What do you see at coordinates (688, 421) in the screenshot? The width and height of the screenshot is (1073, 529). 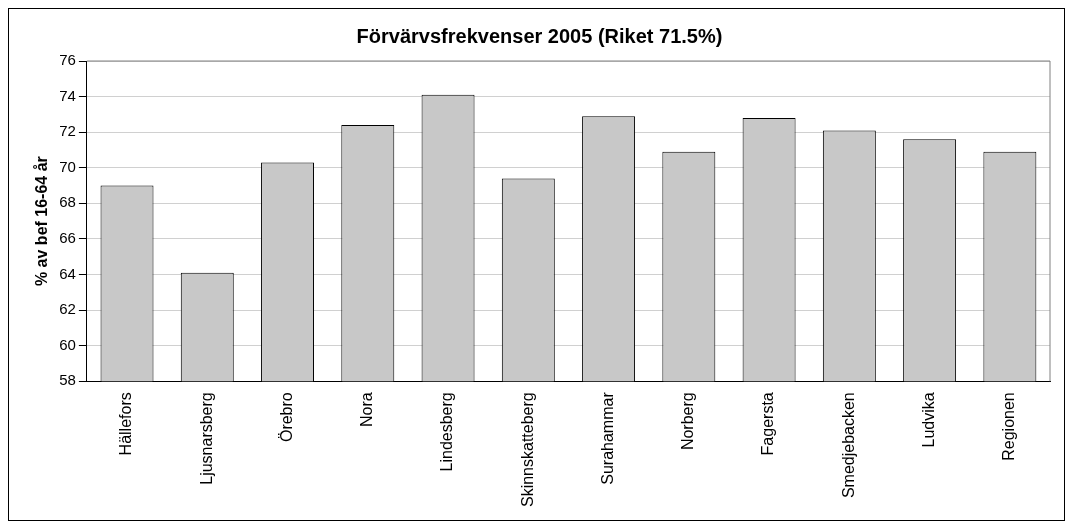 I see `x-tick-label: Norberg` at bounding box center [688, 421].